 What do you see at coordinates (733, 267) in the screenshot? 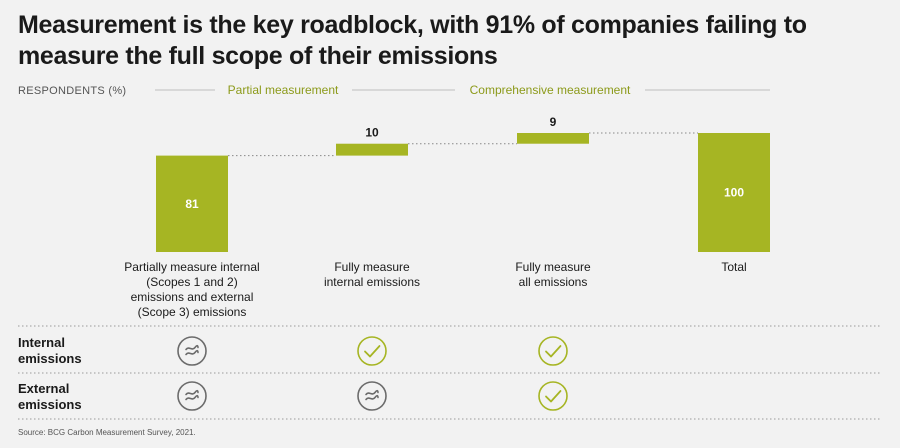
I see `category-label: Total` at bounding box center [733, 267].